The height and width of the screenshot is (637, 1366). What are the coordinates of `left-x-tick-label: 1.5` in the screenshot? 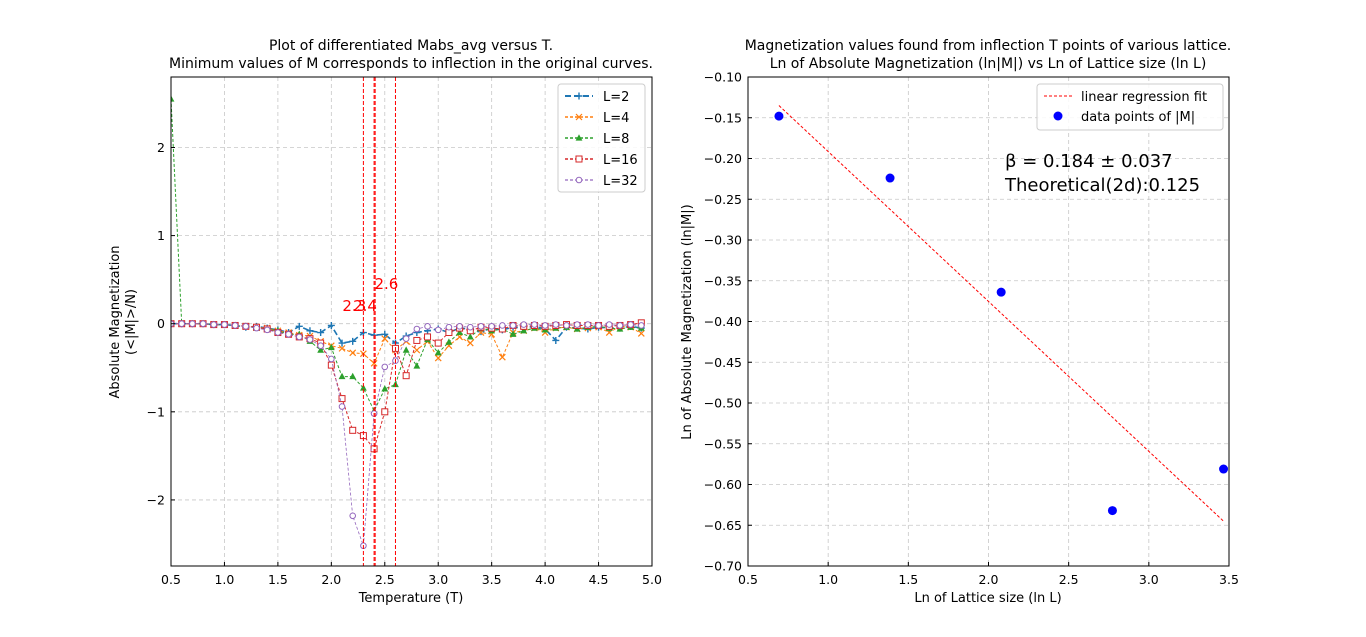 It's located at (278, 579).